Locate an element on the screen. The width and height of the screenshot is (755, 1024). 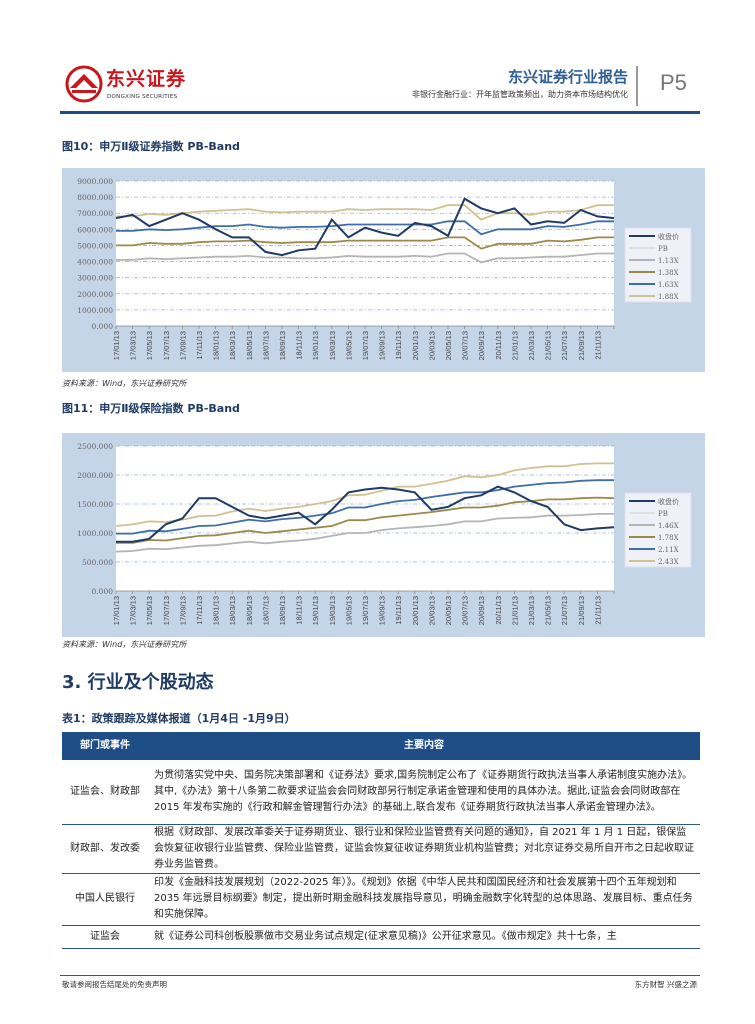
department-cell: 中国人民银行 is located at coordinates (105, 899).